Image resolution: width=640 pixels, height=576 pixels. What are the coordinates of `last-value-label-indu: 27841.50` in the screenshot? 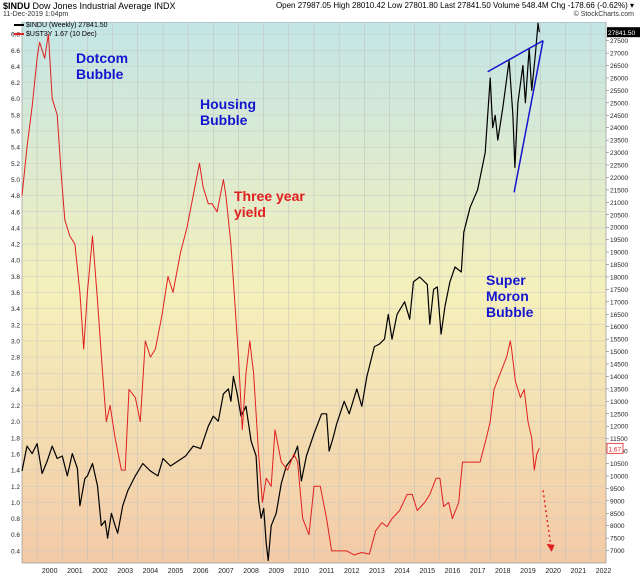 It's located at (621, 33).